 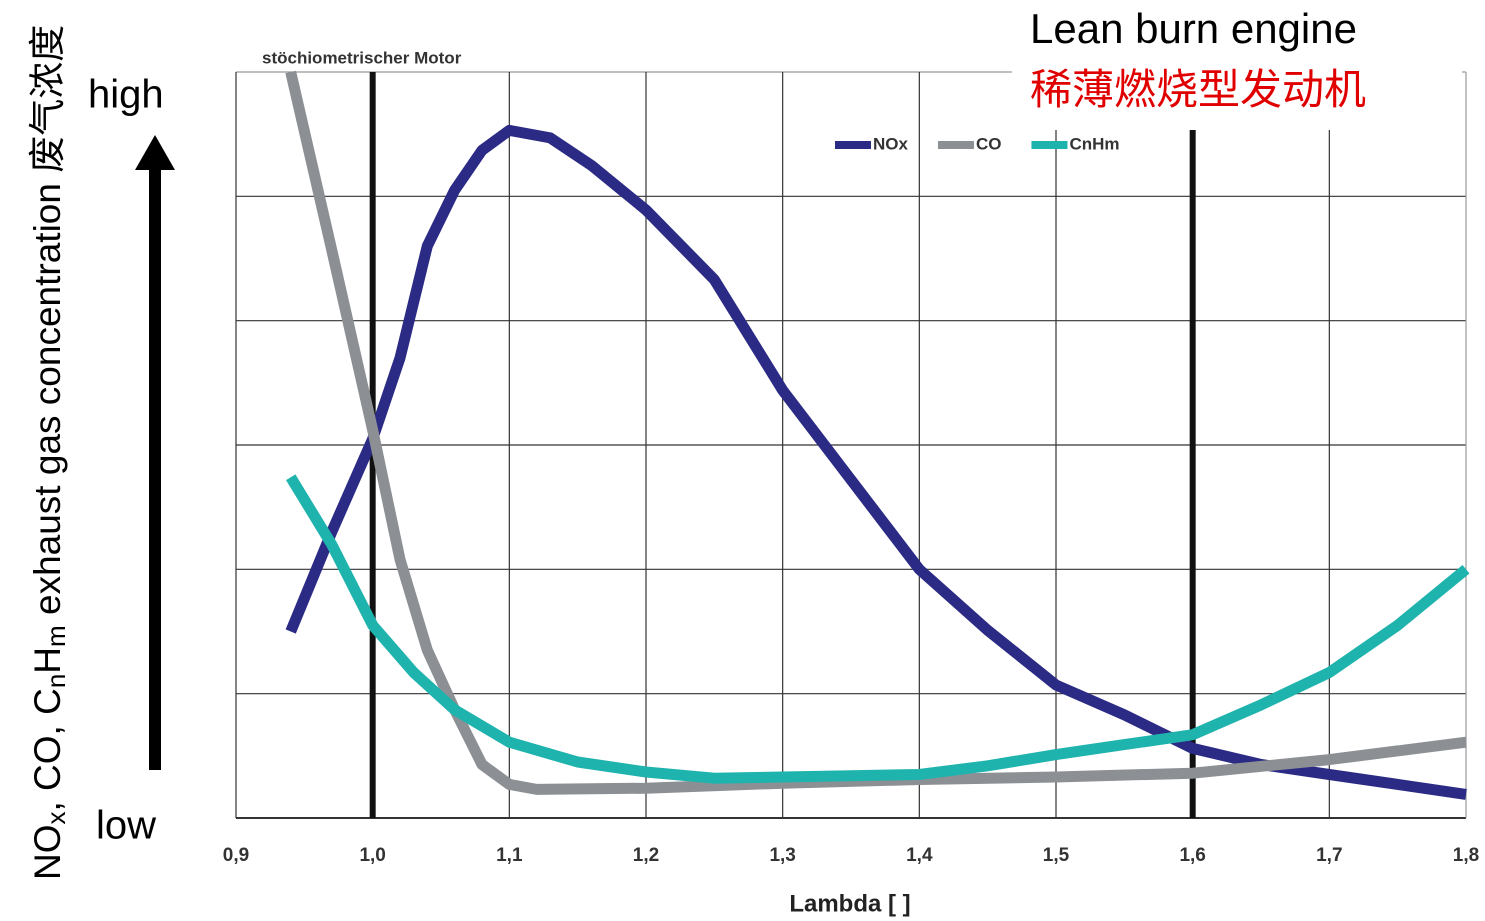 I want to click on annotation-label-cn: 稀薄燃烧型发动机, so click(x=1198, y=89).